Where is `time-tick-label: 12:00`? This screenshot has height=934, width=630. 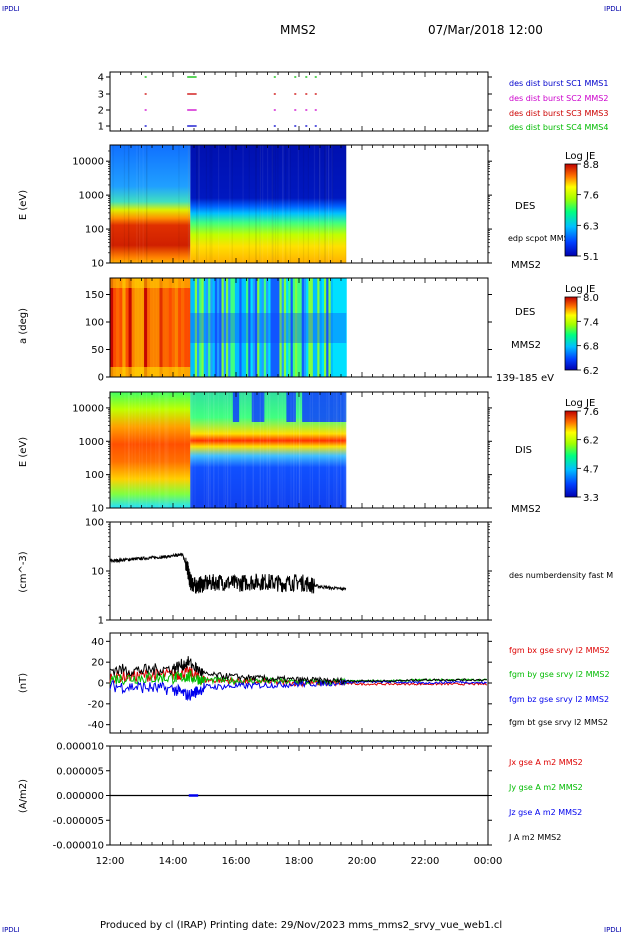 time-tick-label: 12:00 is located at coordinates (110, 861).